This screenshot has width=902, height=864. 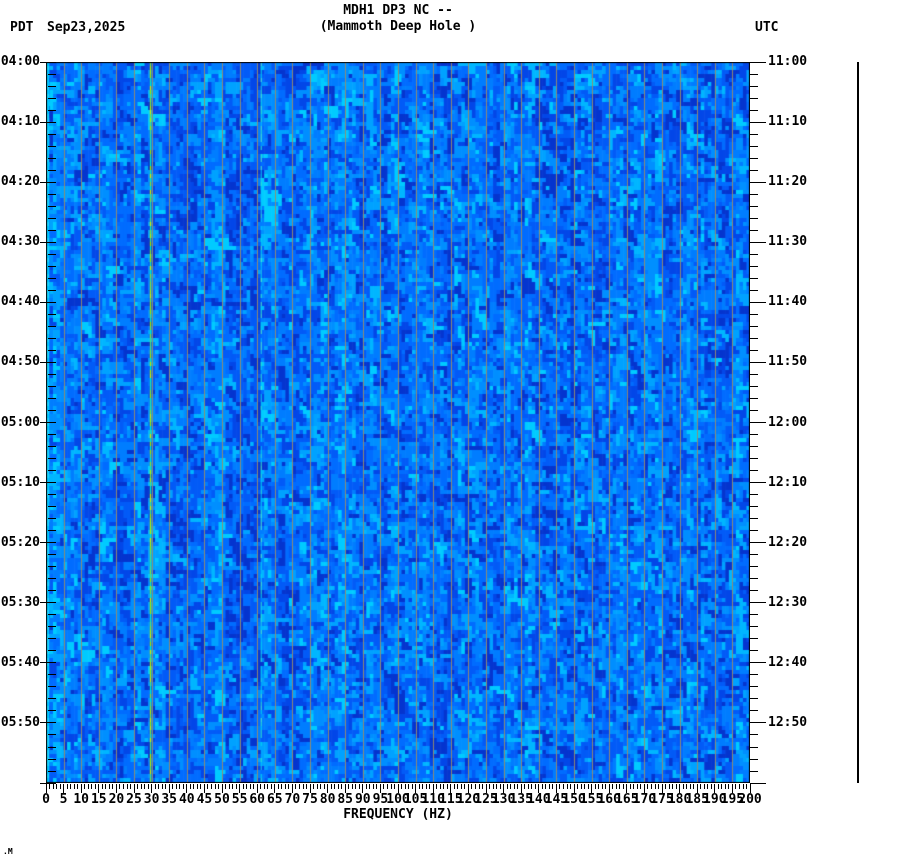 I want to click on timezone-left-label: PDT, so click(x=22, y=27).